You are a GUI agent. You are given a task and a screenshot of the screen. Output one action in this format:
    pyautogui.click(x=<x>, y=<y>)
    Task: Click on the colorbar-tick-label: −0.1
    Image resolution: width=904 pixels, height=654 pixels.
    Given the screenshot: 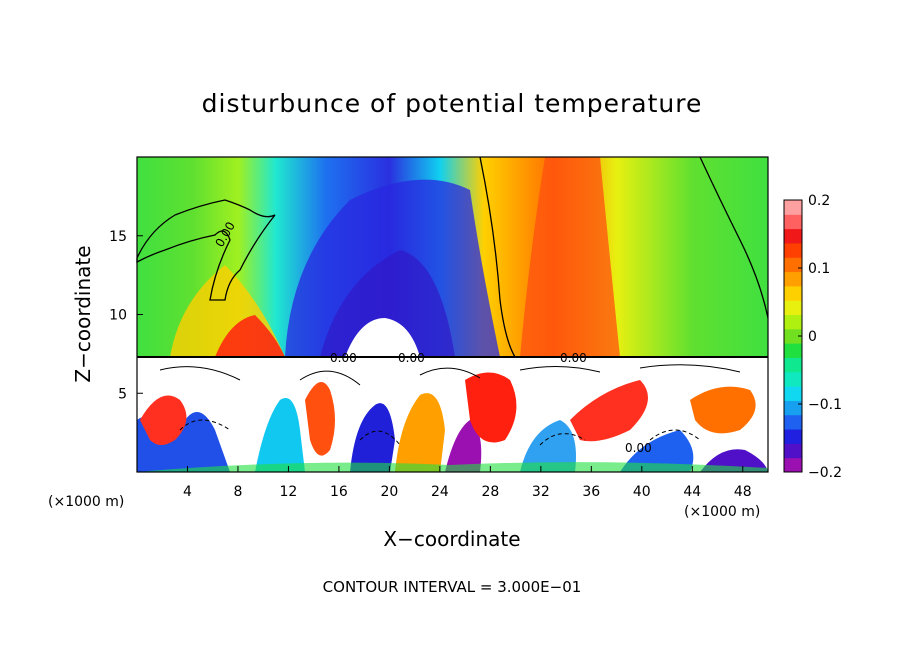 What is the action you would take?
    pyautogui.click(x=825, y=405)
    